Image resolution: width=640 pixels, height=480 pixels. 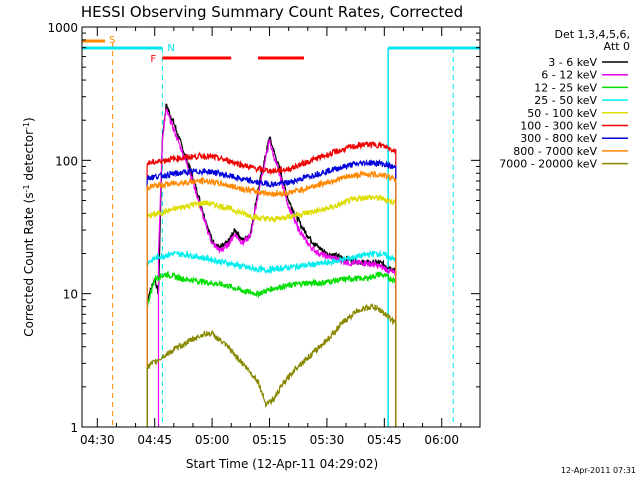 What do you see at coordinates (569, 75) in the screenshot?
I see `legend-label-1: 6 - 12 keV` at bounding box center [569, 75].